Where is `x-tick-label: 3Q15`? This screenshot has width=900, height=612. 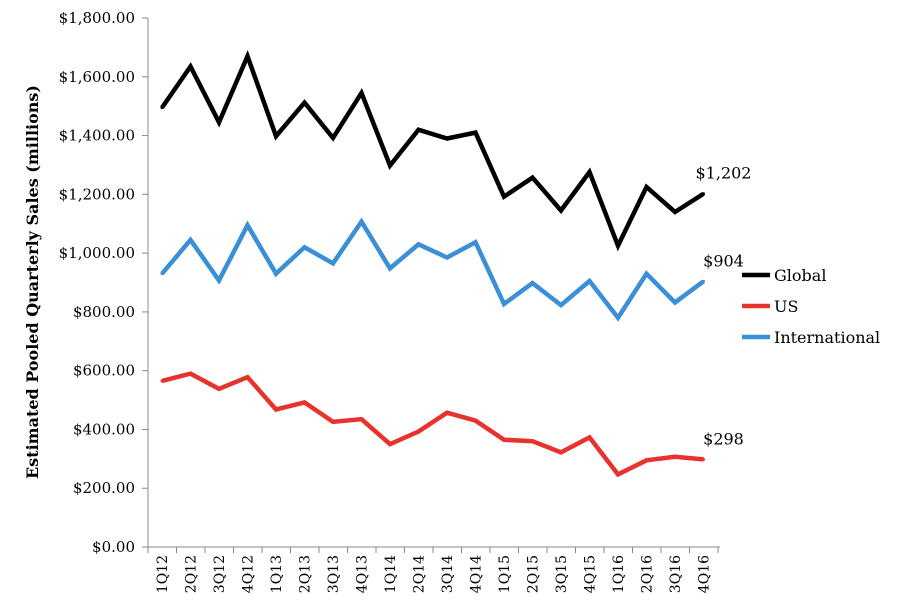 x-tick-label: 3Q15 is located at coordinates (562, 574).